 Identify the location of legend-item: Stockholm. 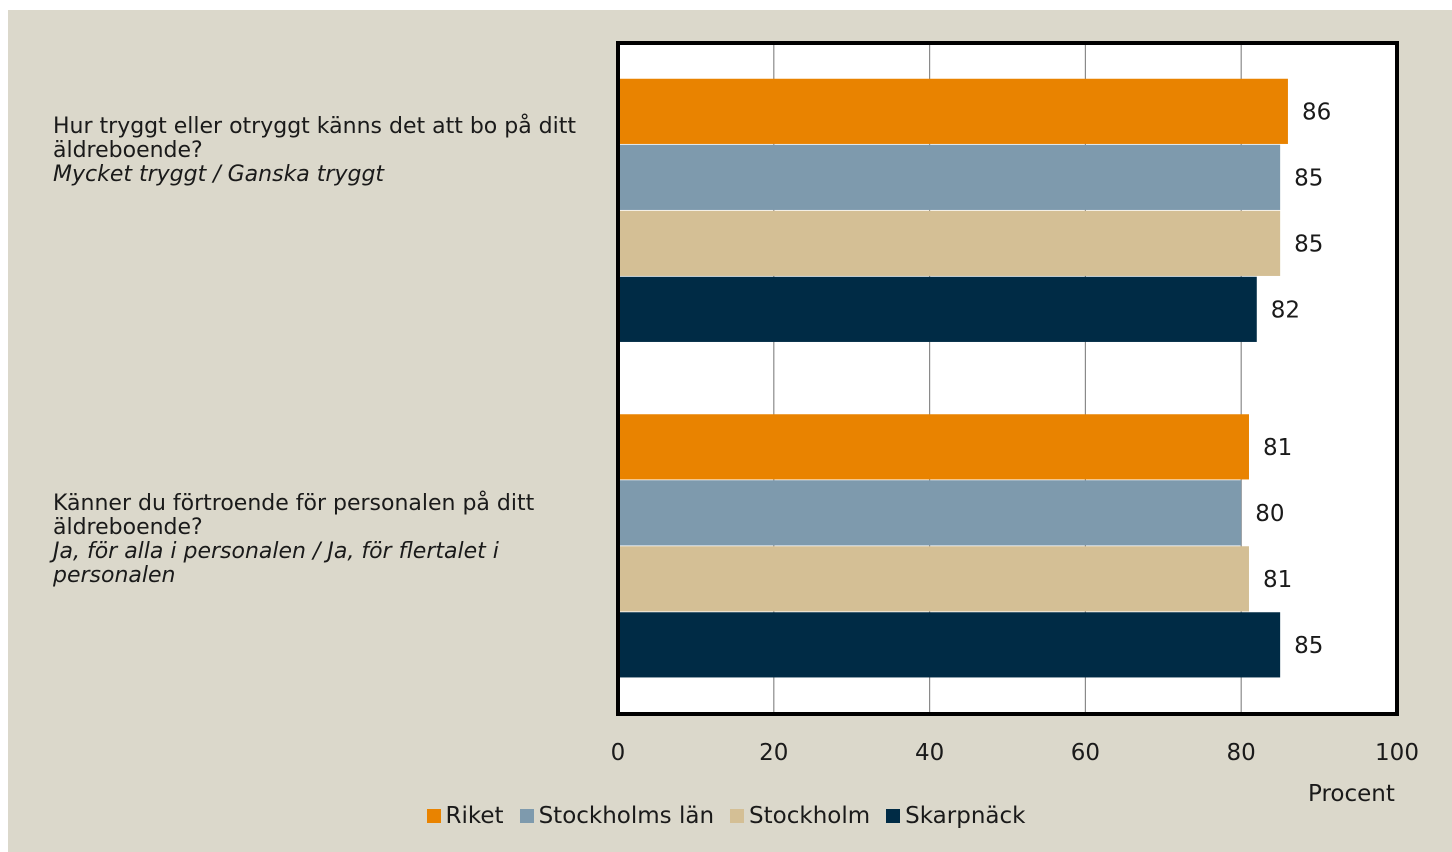
(800, 816).